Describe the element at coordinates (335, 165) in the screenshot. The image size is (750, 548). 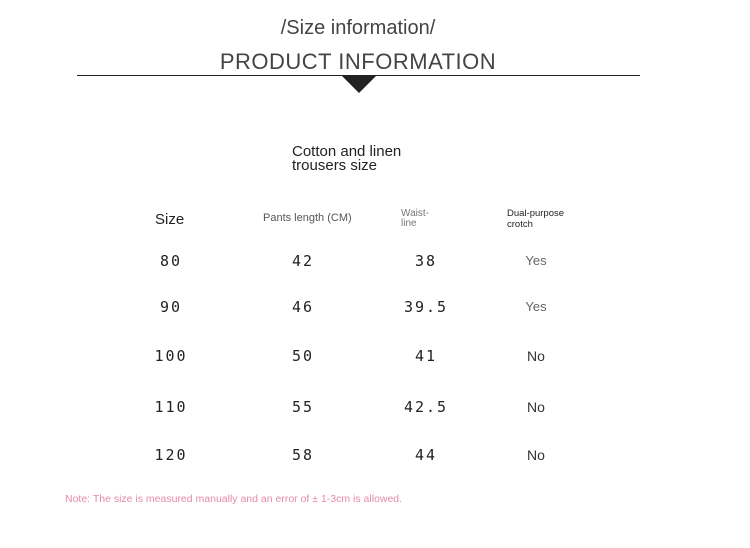
I see `table-title-line2: trousers size` at that location.